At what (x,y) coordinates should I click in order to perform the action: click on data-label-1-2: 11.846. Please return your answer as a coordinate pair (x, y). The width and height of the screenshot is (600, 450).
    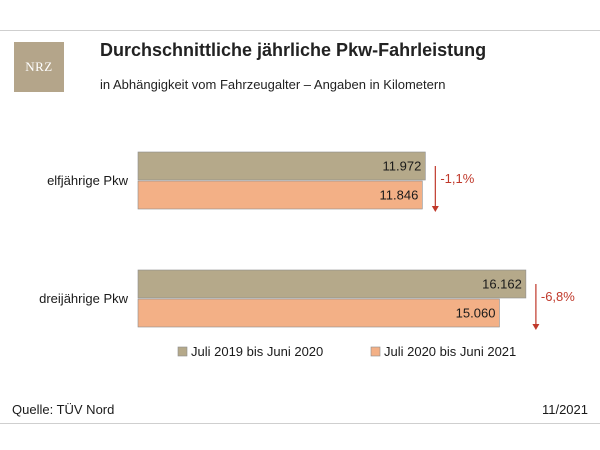
    Looking at the image, I should click on (399, 195).